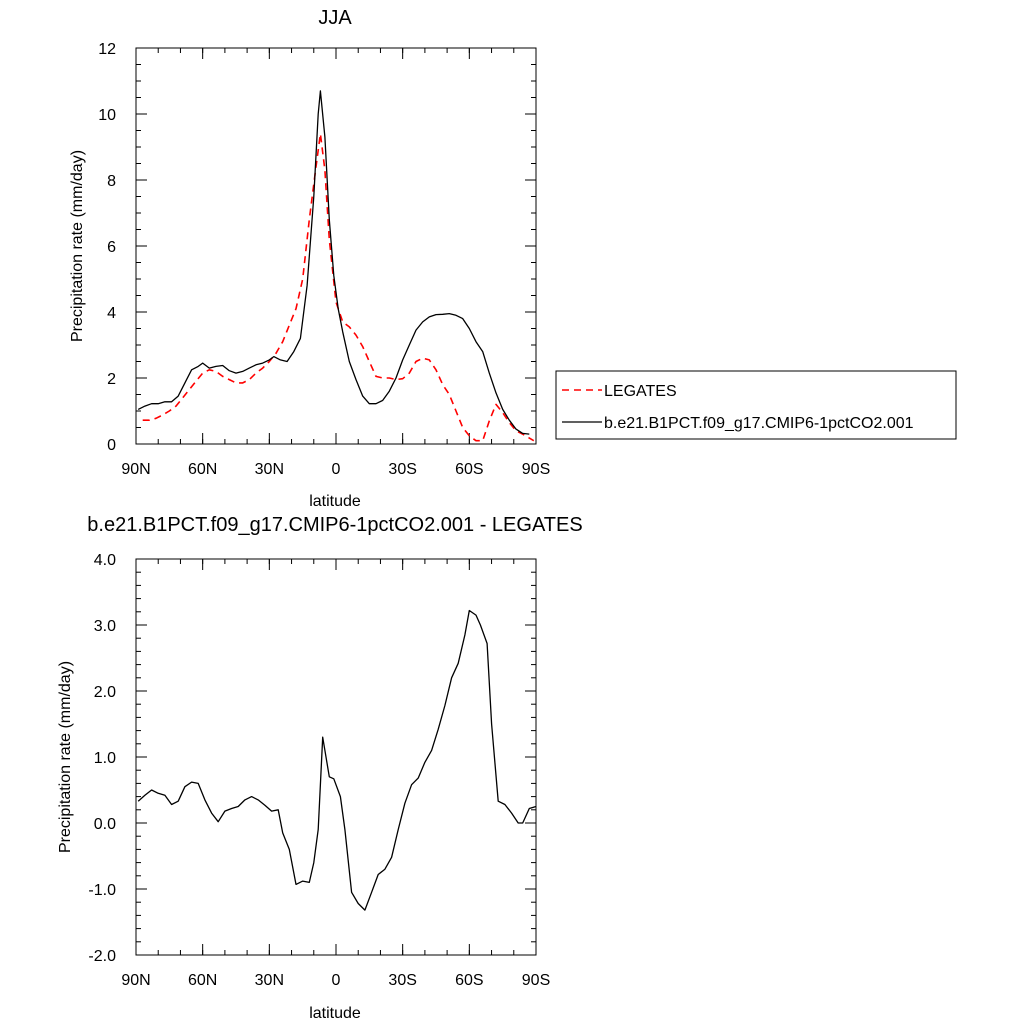 The width and height of the screenshot is (1024, 1024). I want to click on y-tick-label: -1.0, so click(102, 890).